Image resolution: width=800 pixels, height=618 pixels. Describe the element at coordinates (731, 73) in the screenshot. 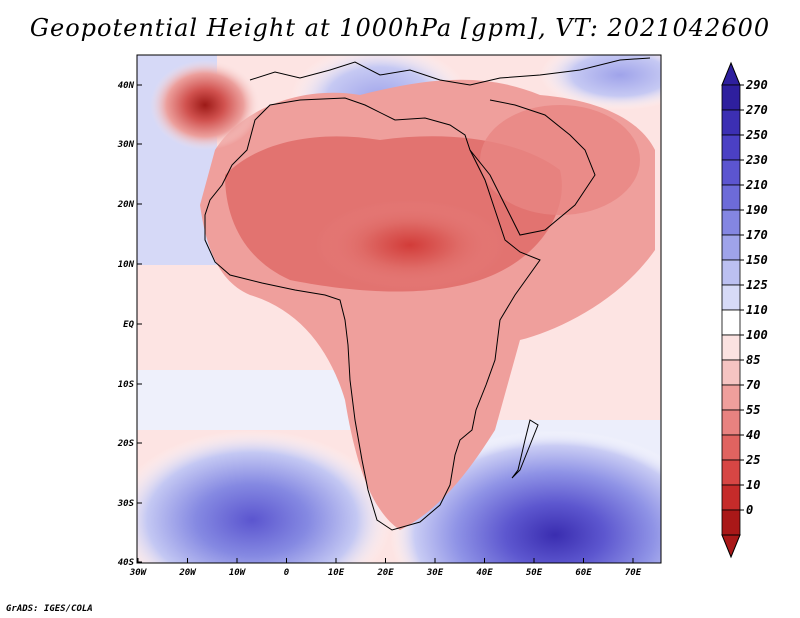

I see `colorbar-top-arrow` at that location.